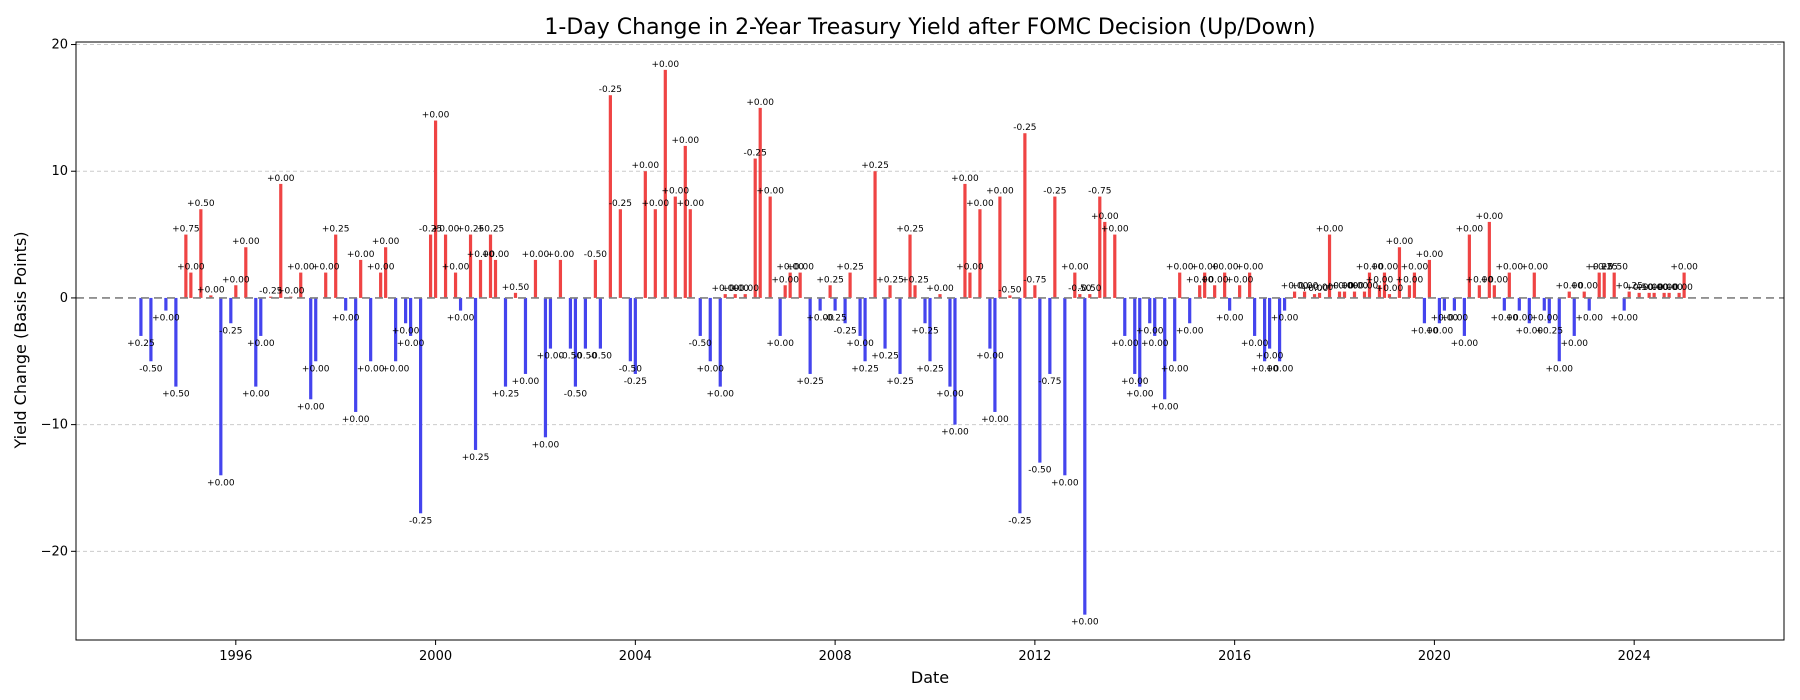  Describe the element at coordinates (435, 656) in the screenshot. I see `x-tick-label: 2000` at that location.